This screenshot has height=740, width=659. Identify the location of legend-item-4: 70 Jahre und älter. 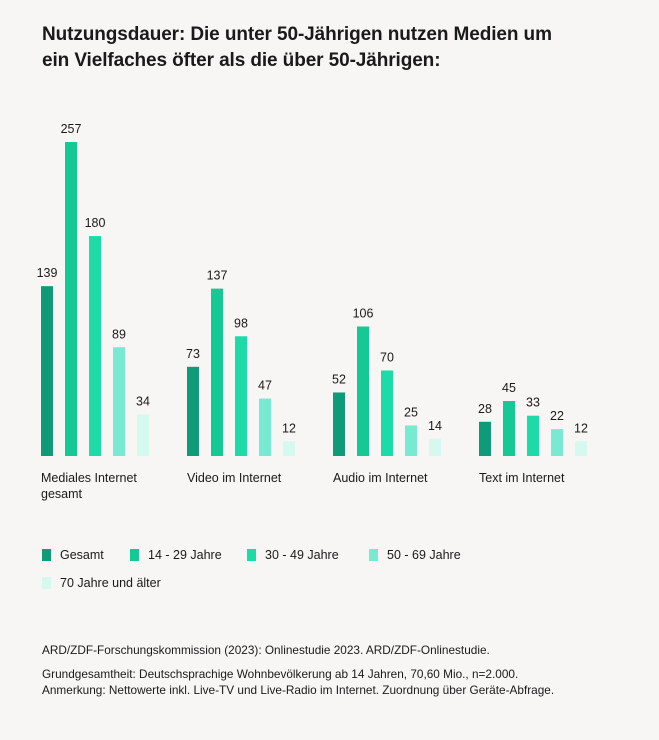
(101, 583).